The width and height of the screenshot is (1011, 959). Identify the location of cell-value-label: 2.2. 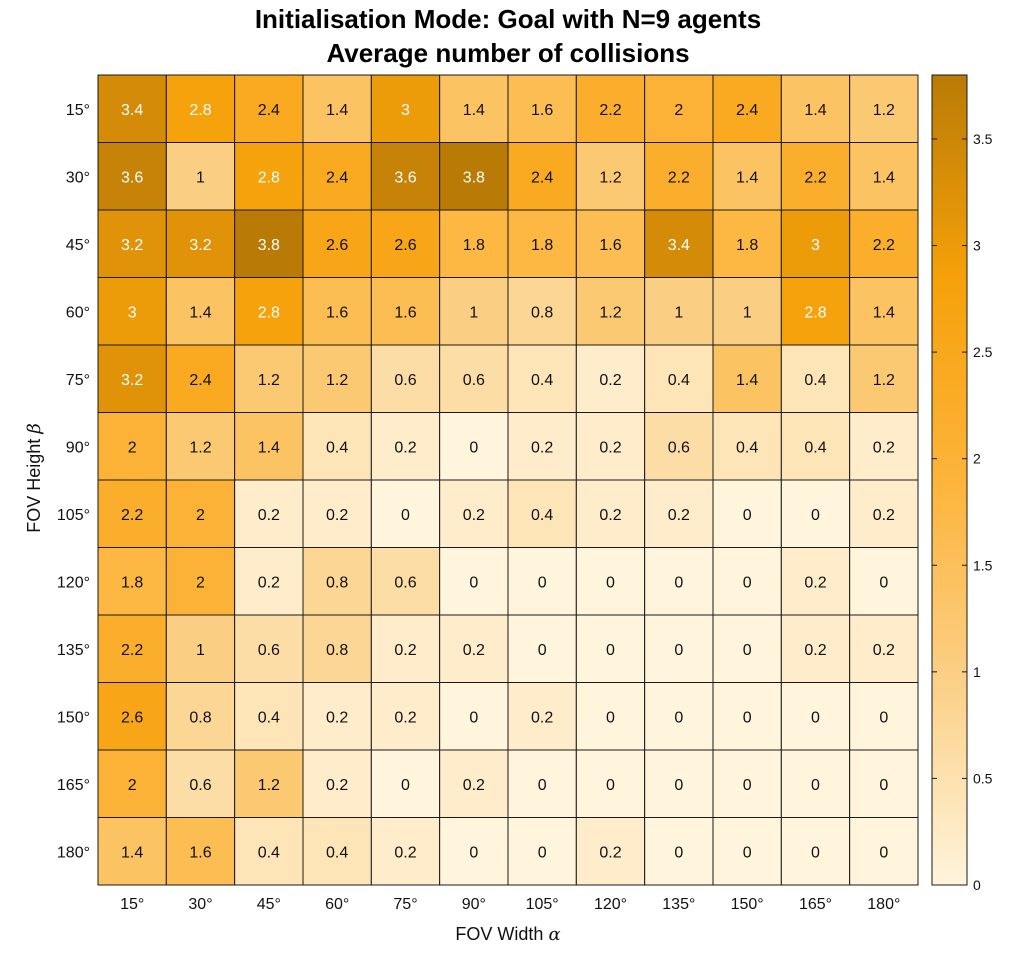
(679, 177).